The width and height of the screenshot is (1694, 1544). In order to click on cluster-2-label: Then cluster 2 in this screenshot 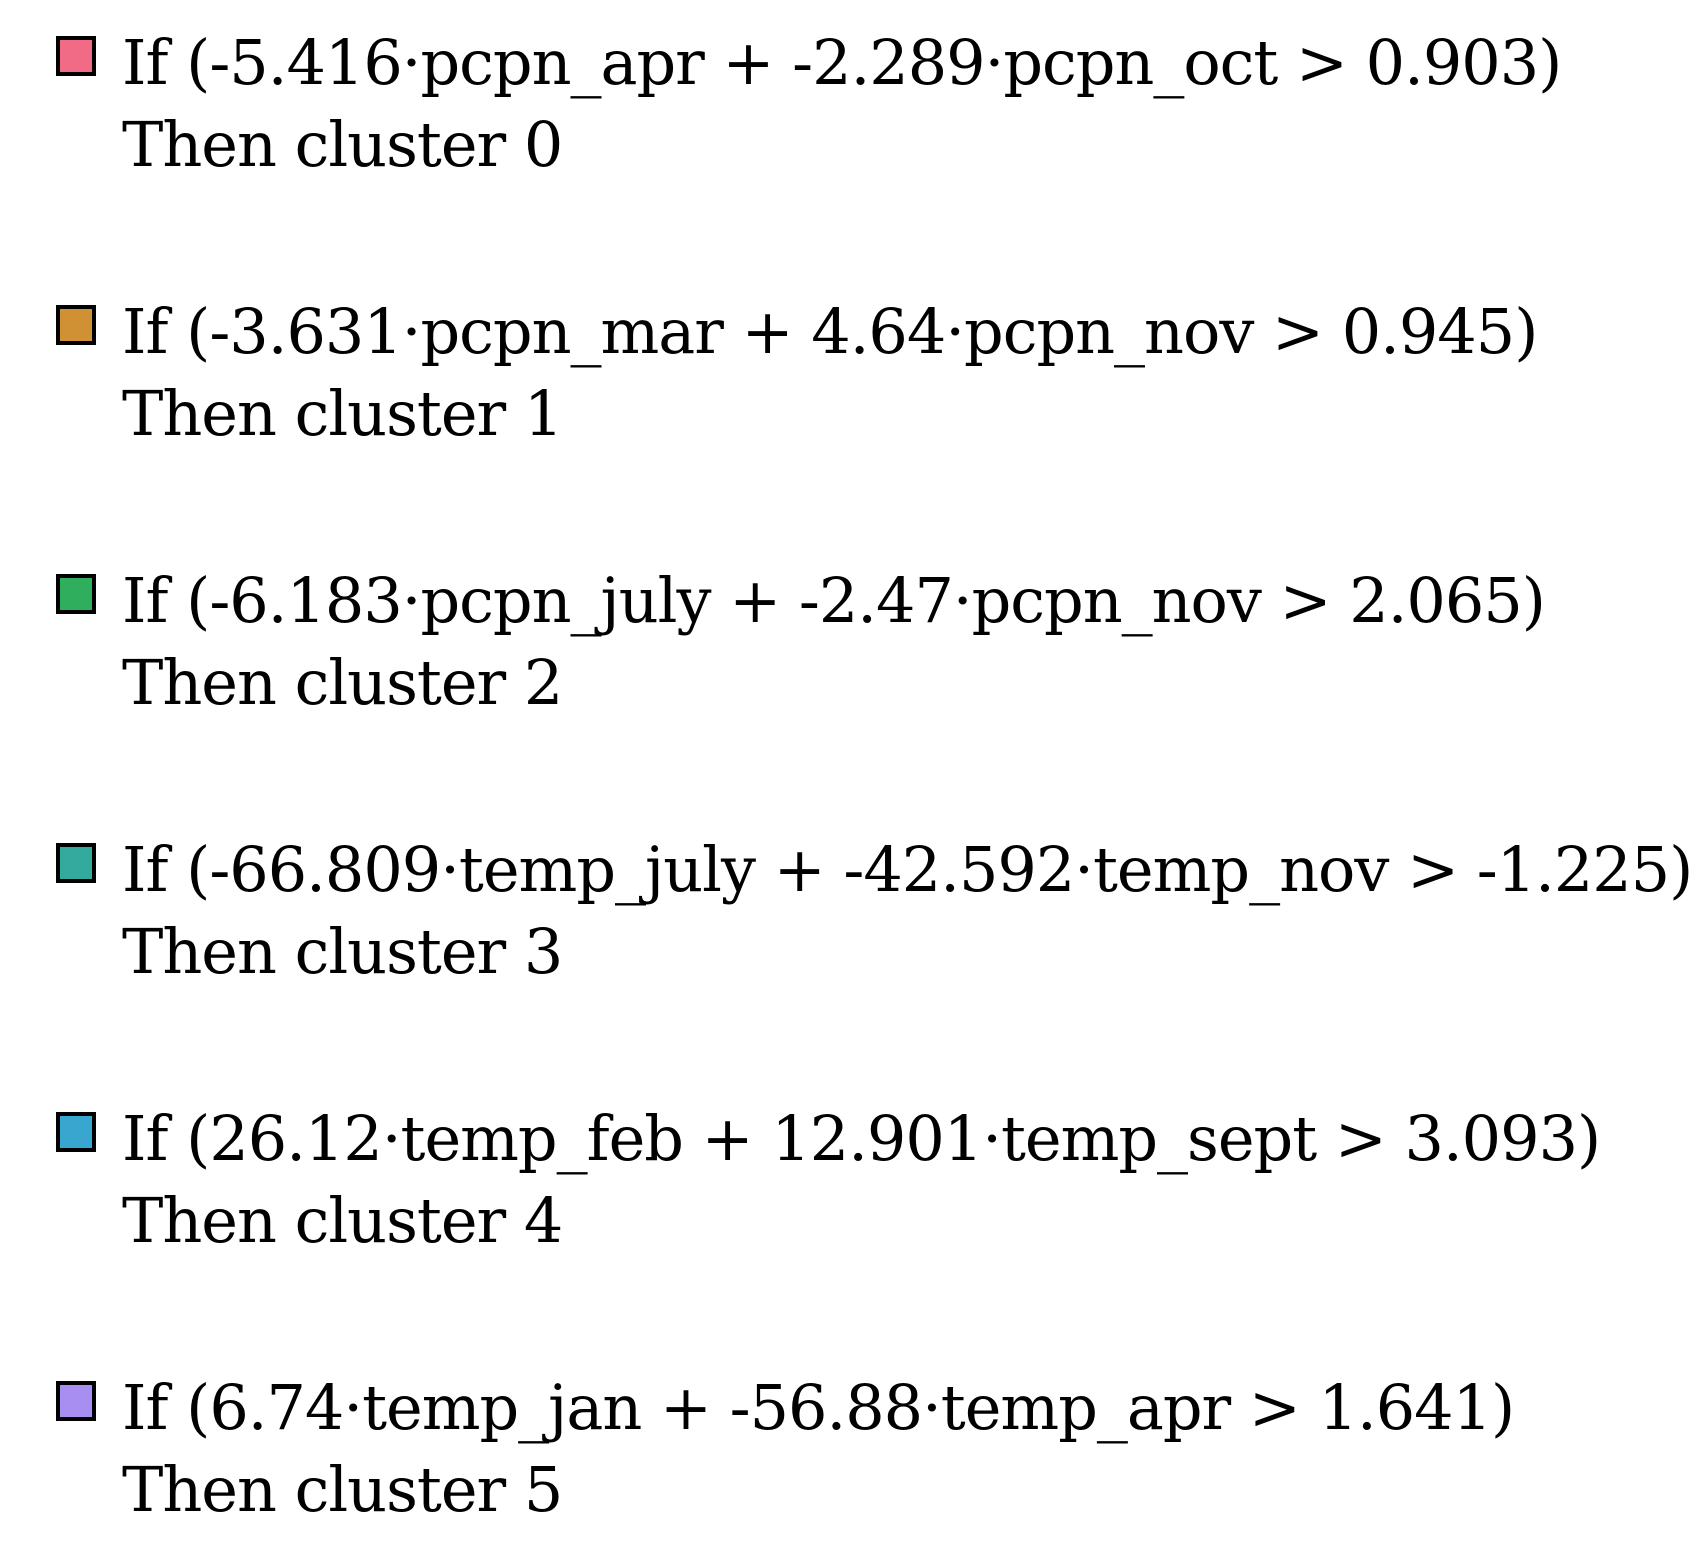, I will do `click(342, 682)`.